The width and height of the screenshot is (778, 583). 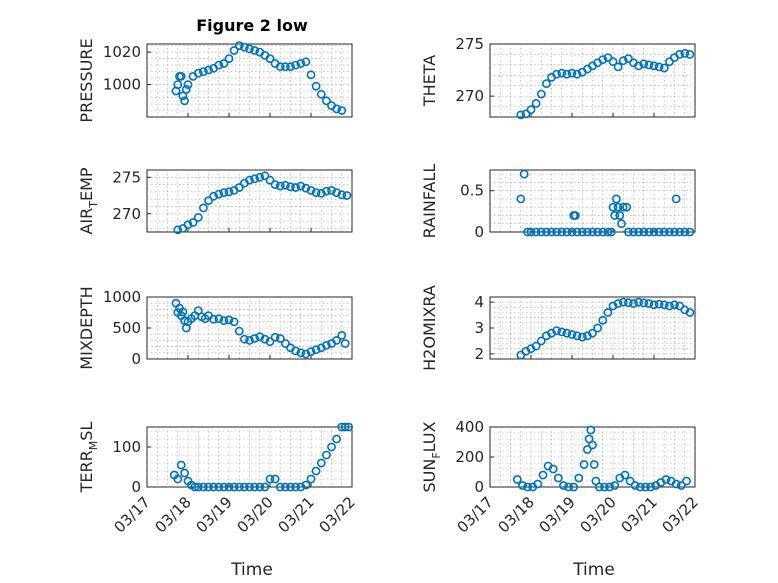 I want to click on mixdepth-ytick-label: 500, so click(x=126, y=328).